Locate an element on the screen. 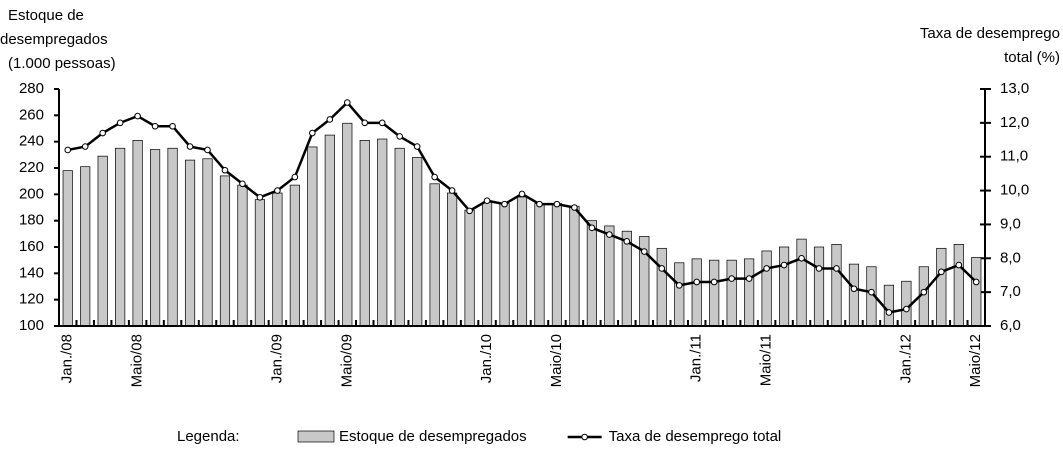  y-tick-label: 120 is located at coordinates (31, 299).